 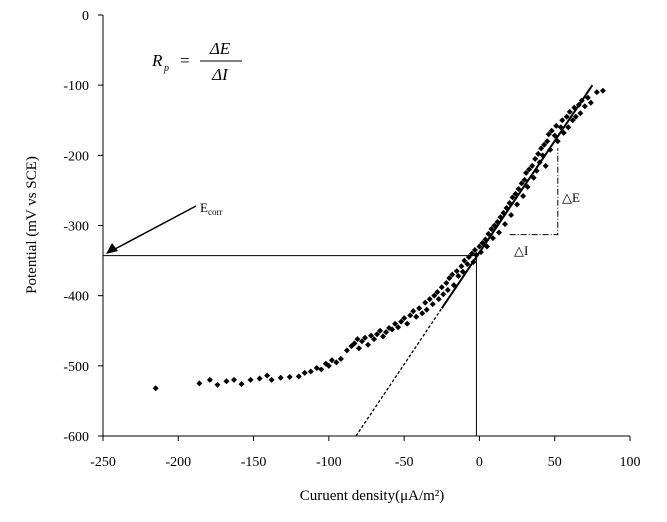 What do you see at coordinates (166, 68) in the screenshot?
I see `formula-sub: p` at bounding box center [166, 68].